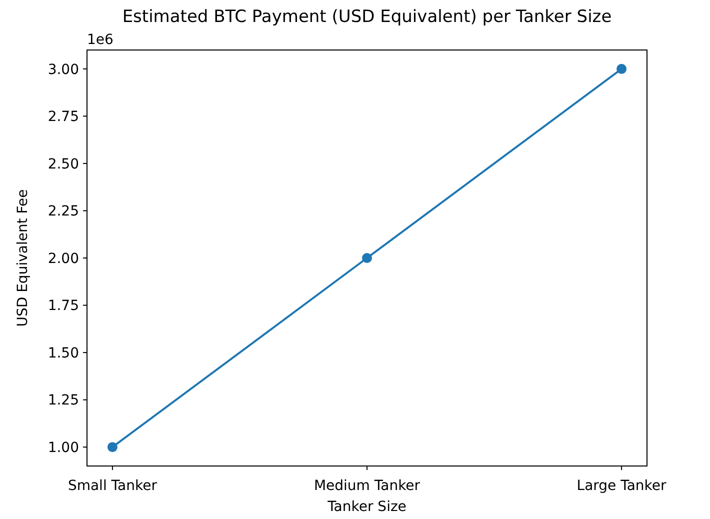 Image resolution: width=710 pixels, height=519 pixels. I want to click on chart-title: Estimated BTC Payment (USD Equivalent) per Tanker Size, so click(367, 17).